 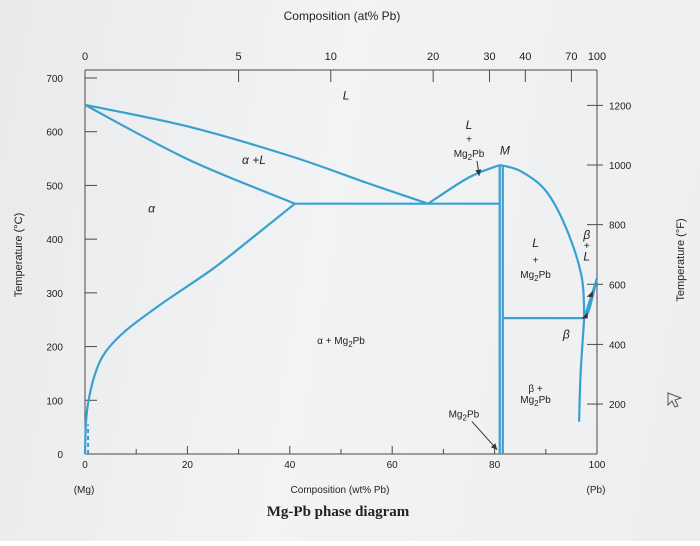 What do you see at coordinates (596, 490) in the screenshot?
I see `x-right-end-label: (Pb)` at bounding box center [596, 490].